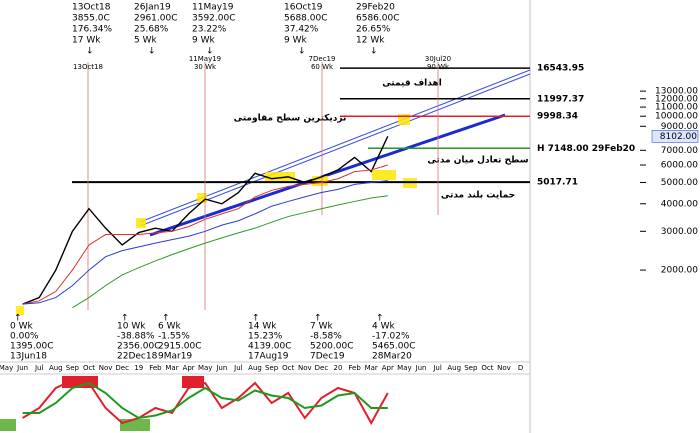 This screenshot has height=433, width=700. What do you see at coordinates (383, 327) in the screenshot?
I see `trough-weeks: 4 Wk` at bounding box center [383, 327].